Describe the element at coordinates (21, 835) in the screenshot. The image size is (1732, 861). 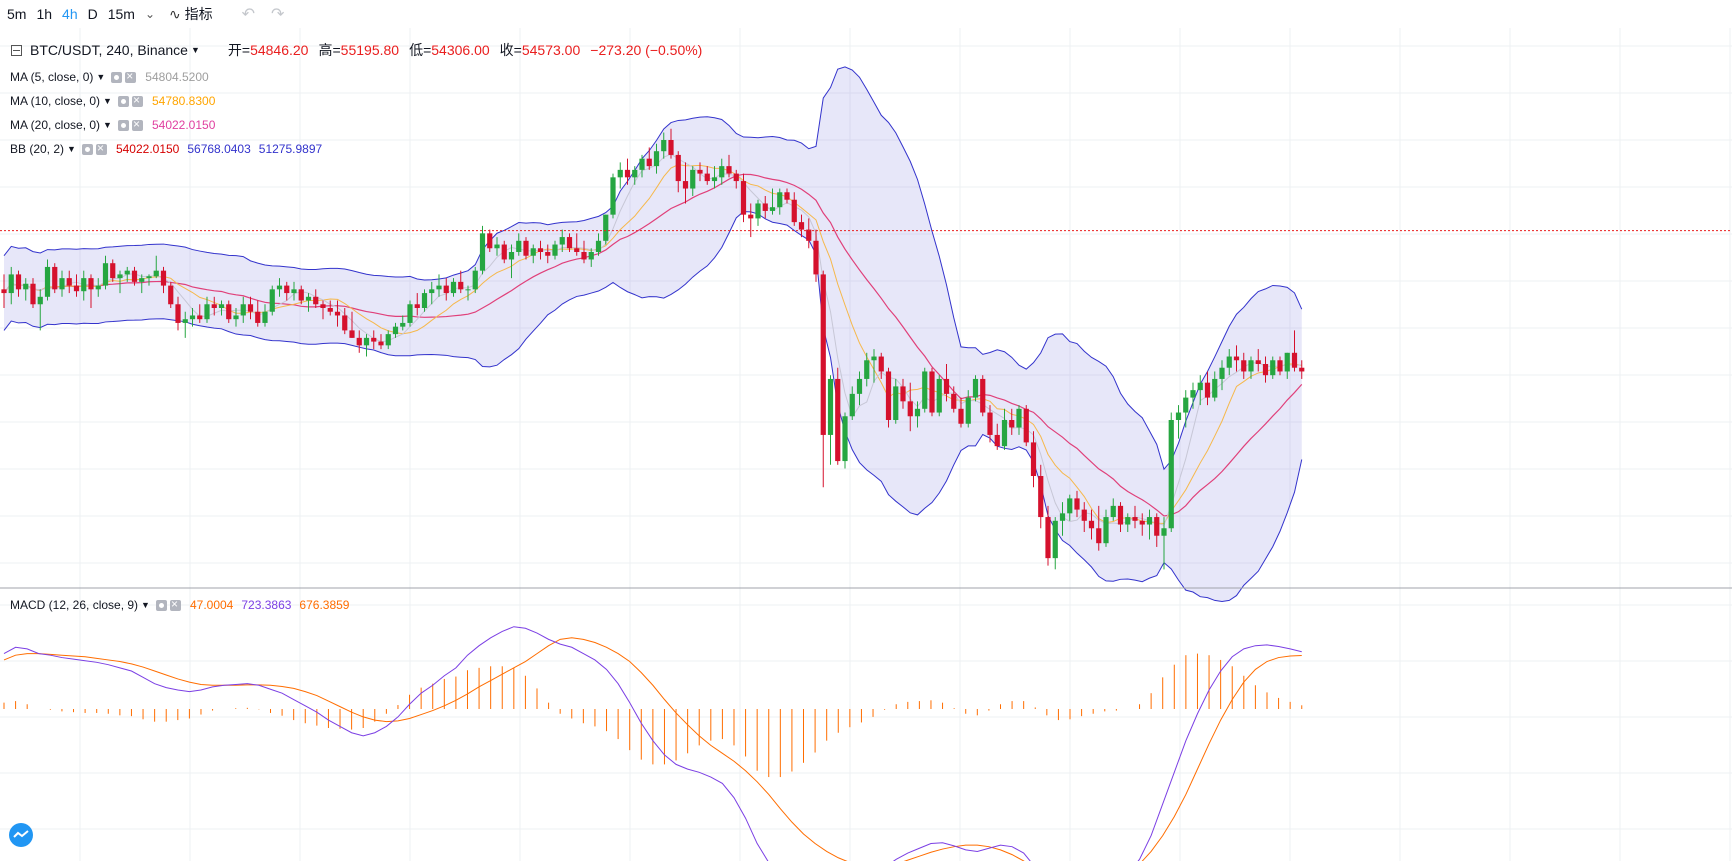
I see `logo-icon` at that location.